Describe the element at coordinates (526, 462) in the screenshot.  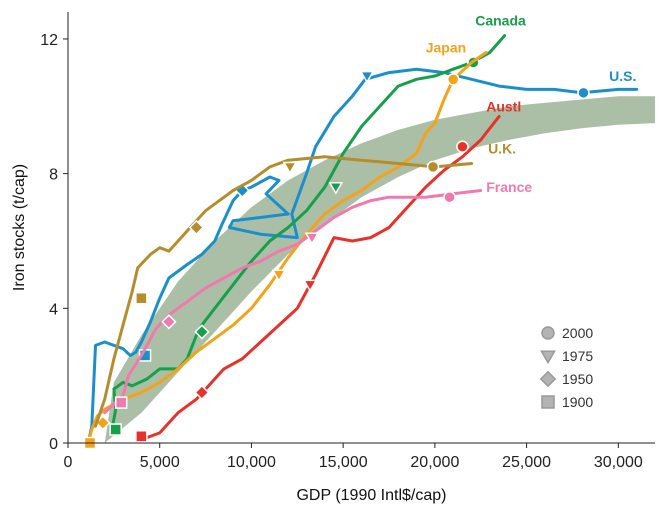
I see `x-tick-label: 25,000` at that location.